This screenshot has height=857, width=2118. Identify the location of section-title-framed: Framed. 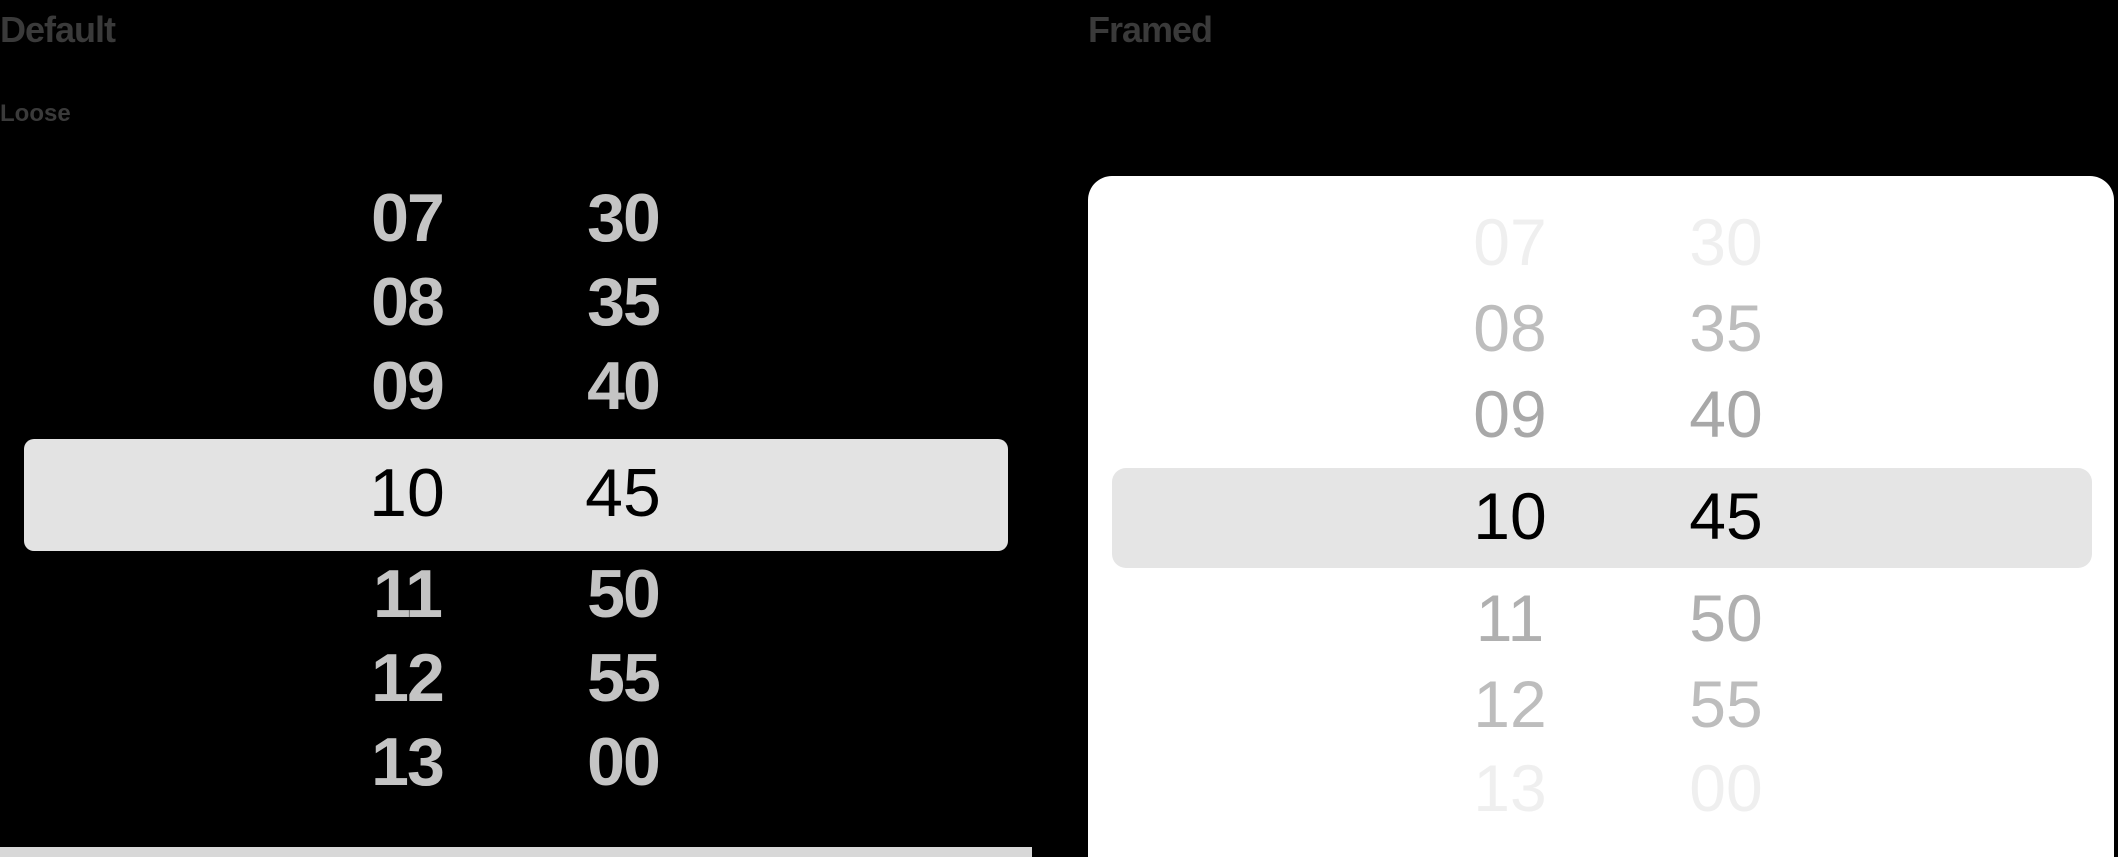
(1150, 29).